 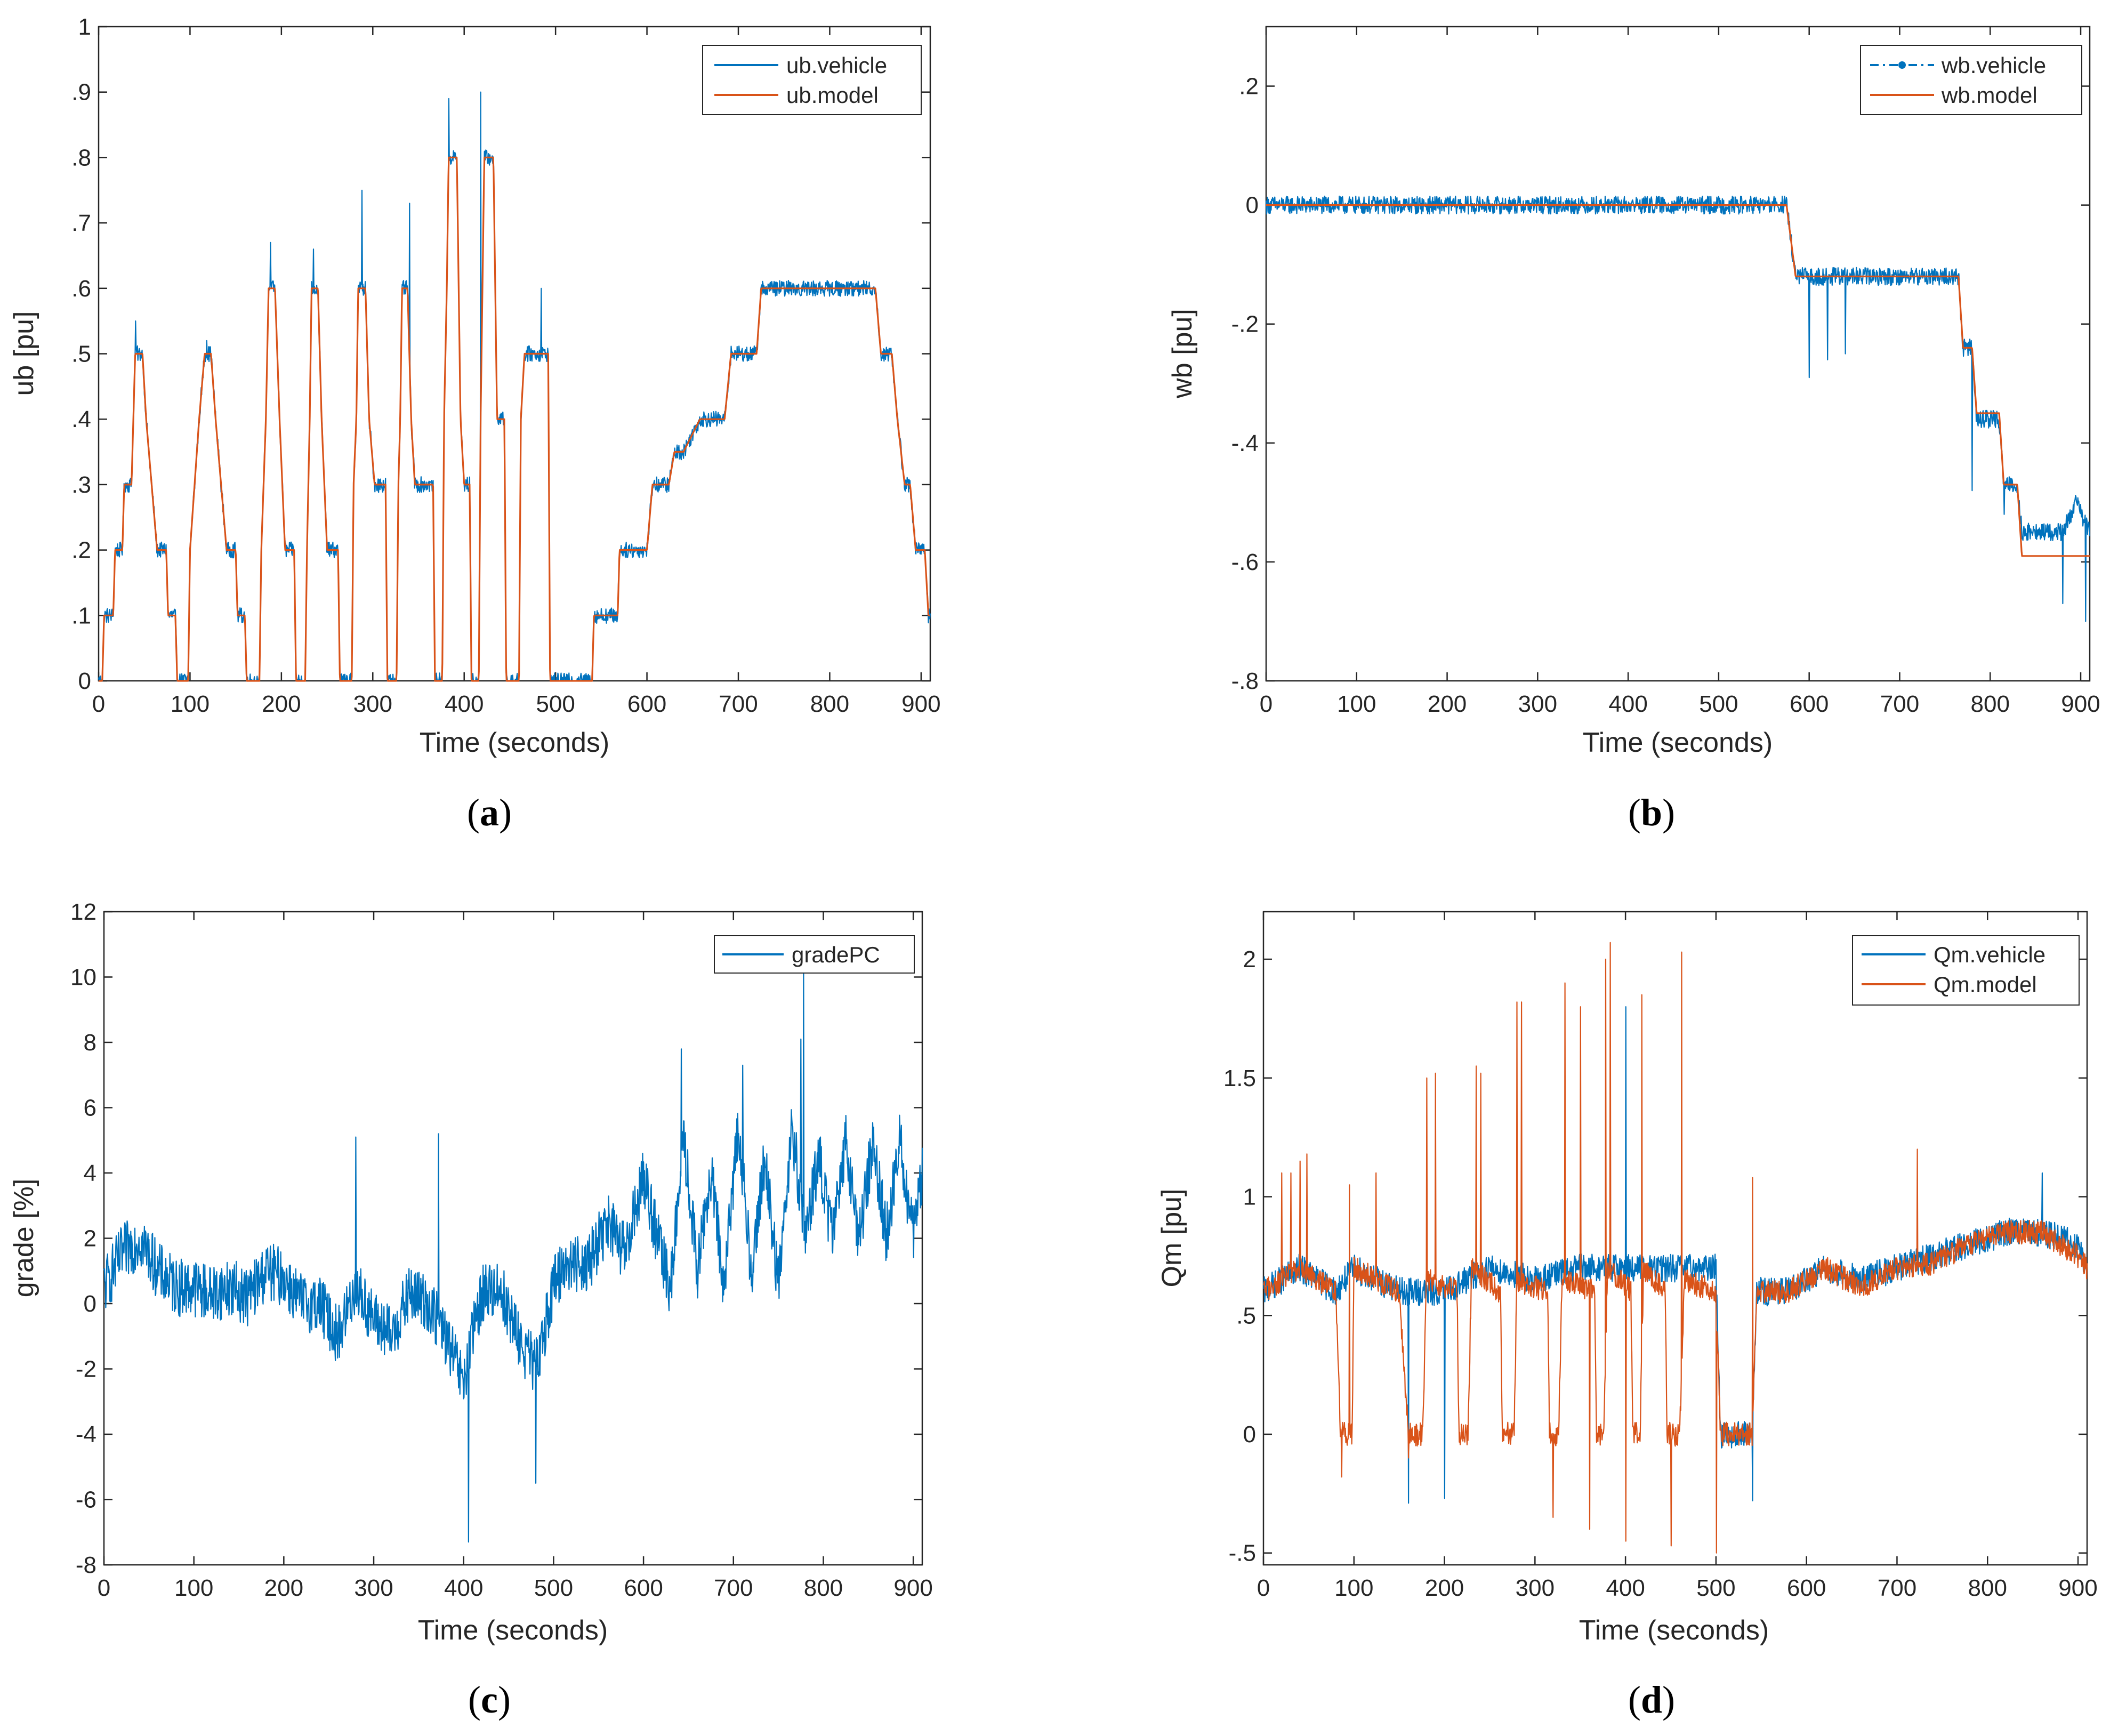 What do you see at coordinates (81, 92) in the screenshot?
I see `y-tick-label: .9` at bounding box center [81, 92].